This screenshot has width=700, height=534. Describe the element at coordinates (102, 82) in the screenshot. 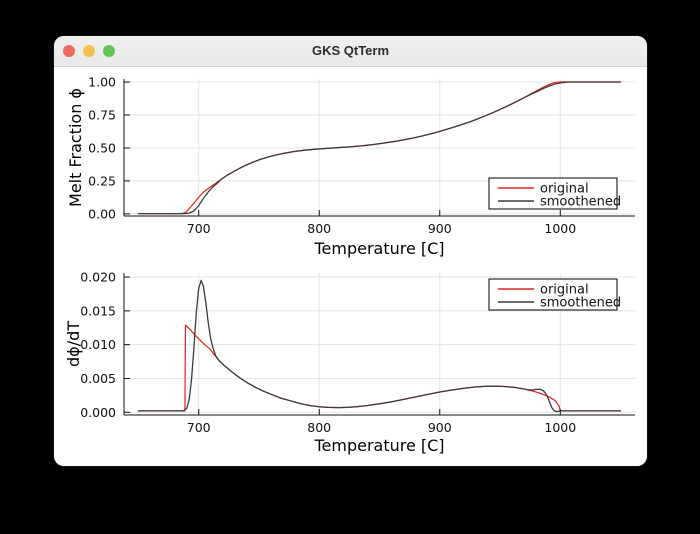

I see `y-tick-label: 1.00` at that location.